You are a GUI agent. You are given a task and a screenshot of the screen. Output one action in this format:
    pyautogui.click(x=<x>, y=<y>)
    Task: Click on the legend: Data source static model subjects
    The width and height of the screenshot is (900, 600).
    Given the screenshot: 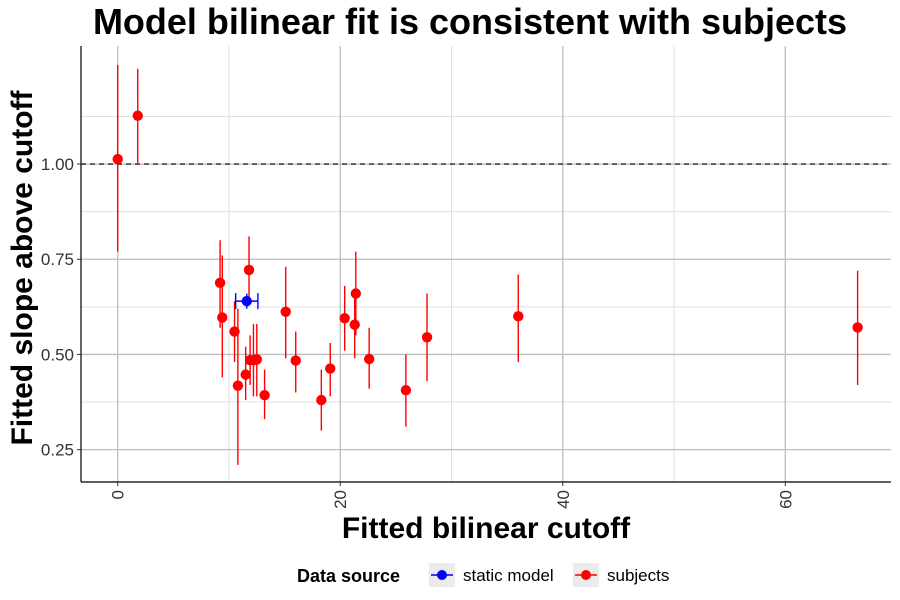 What is the action you would take?
    pyautogui.click(x=483, y=575)
    